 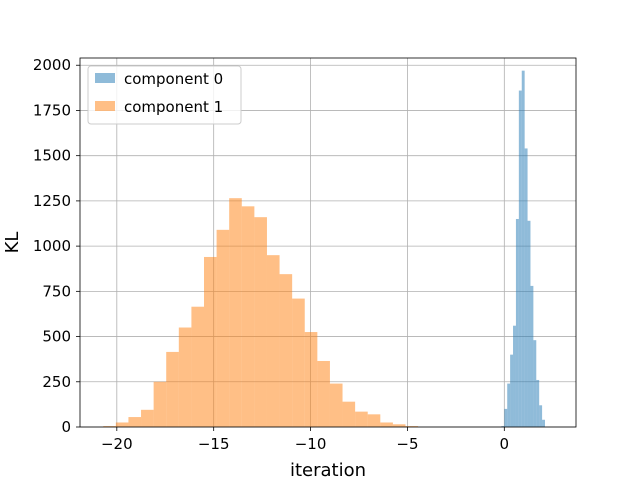 What do you see at coordinates (12, 243) in the screenshot?
I see `y-axis-label: KL` at bounding box center [12, 243].